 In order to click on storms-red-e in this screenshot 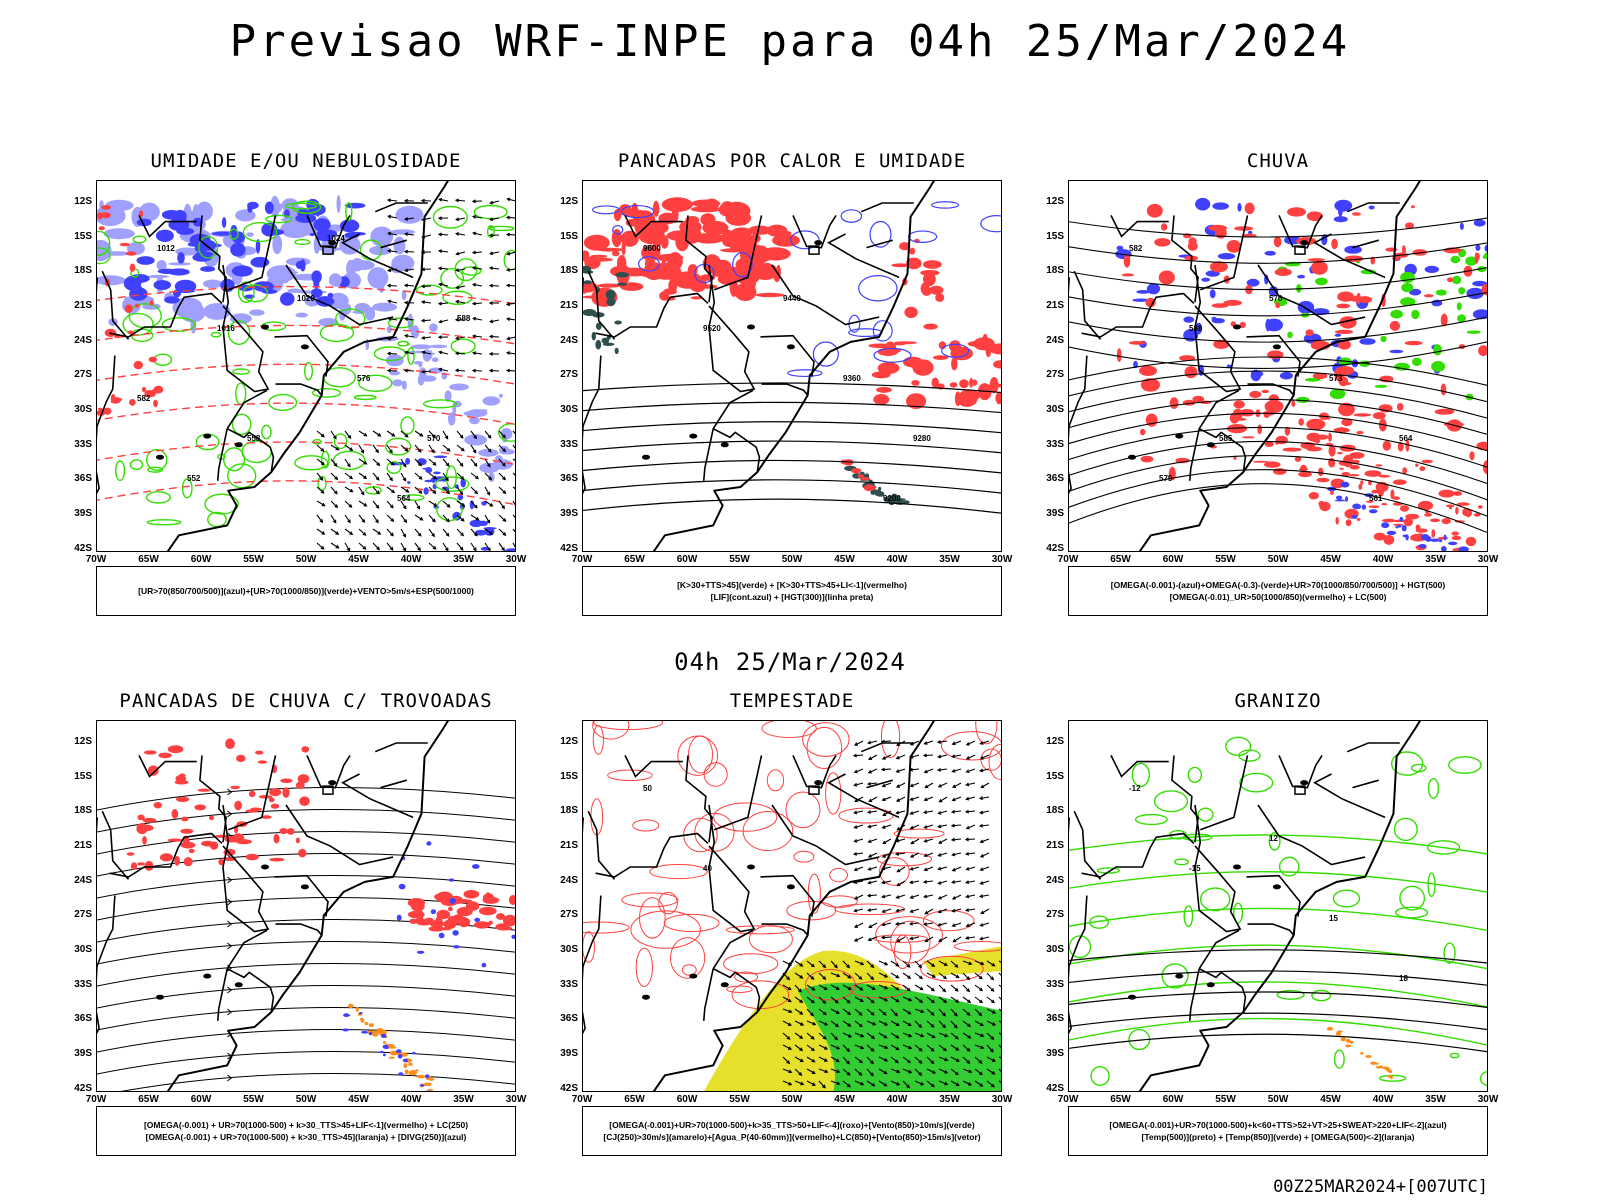, I will do `click(461, 910)`.